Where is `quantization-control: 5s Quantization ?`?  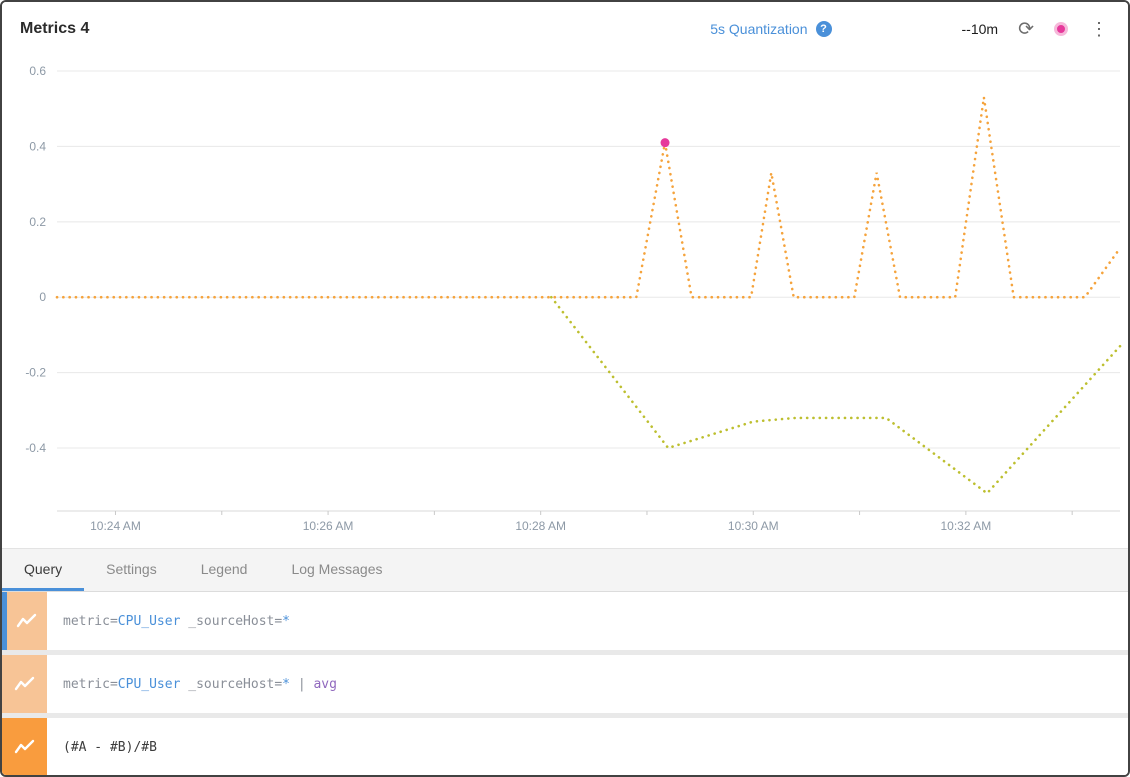
quantization-control: 5s Quantization ? is located at coordinates (771, 29).